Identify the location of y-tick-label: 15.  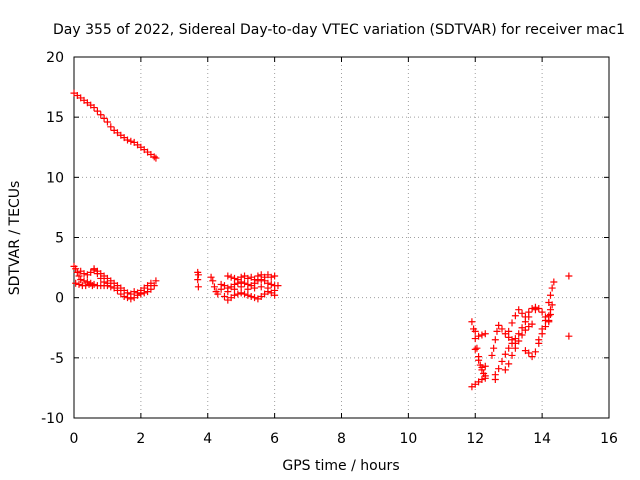
(55, 118).